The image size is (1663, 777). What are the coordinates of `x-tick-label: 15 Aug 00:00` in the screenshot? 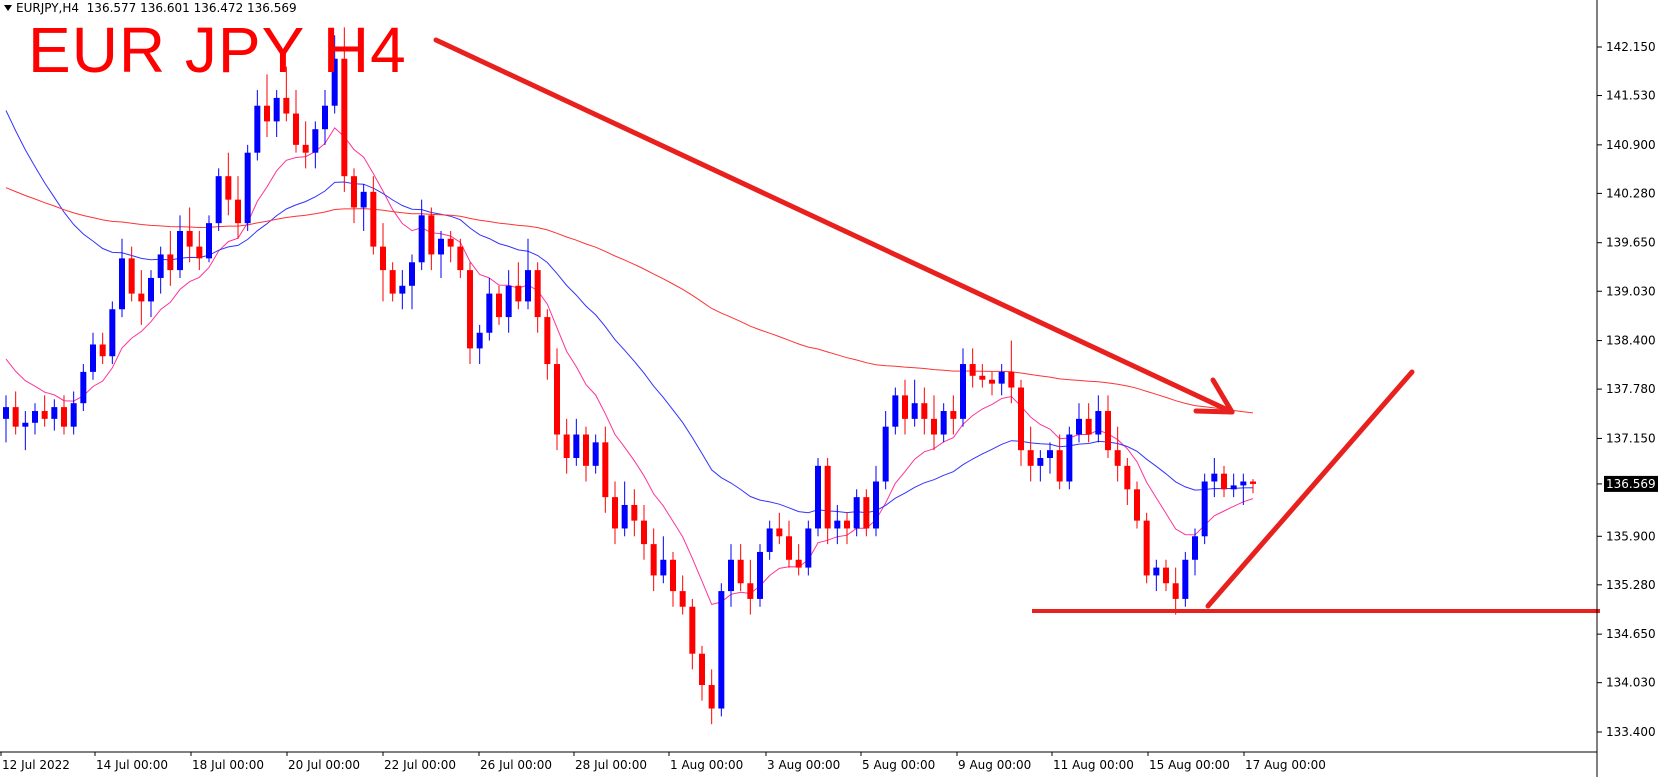 It's located at (1189, 765).